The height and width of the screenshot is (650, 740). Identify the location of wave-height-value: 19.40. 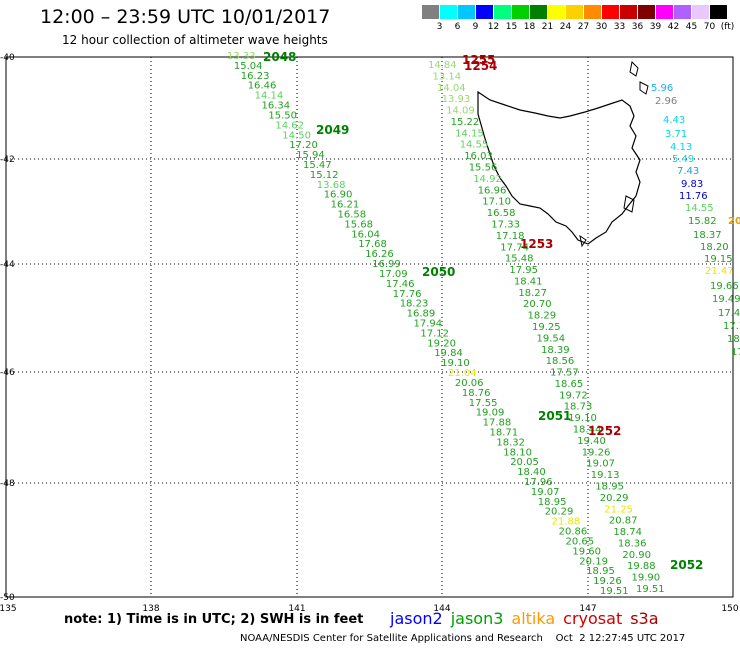
(591, 441).